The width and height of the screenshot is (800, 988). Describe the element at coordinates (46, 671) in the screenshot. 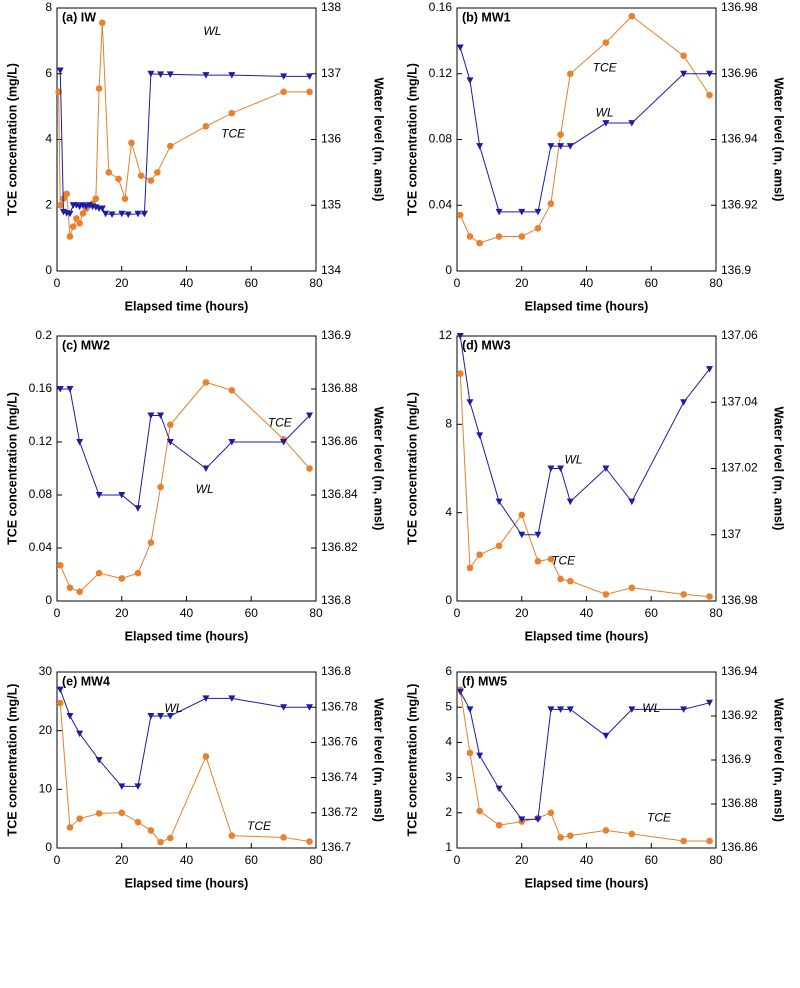

I see `y-tick-label: 30` at that location.